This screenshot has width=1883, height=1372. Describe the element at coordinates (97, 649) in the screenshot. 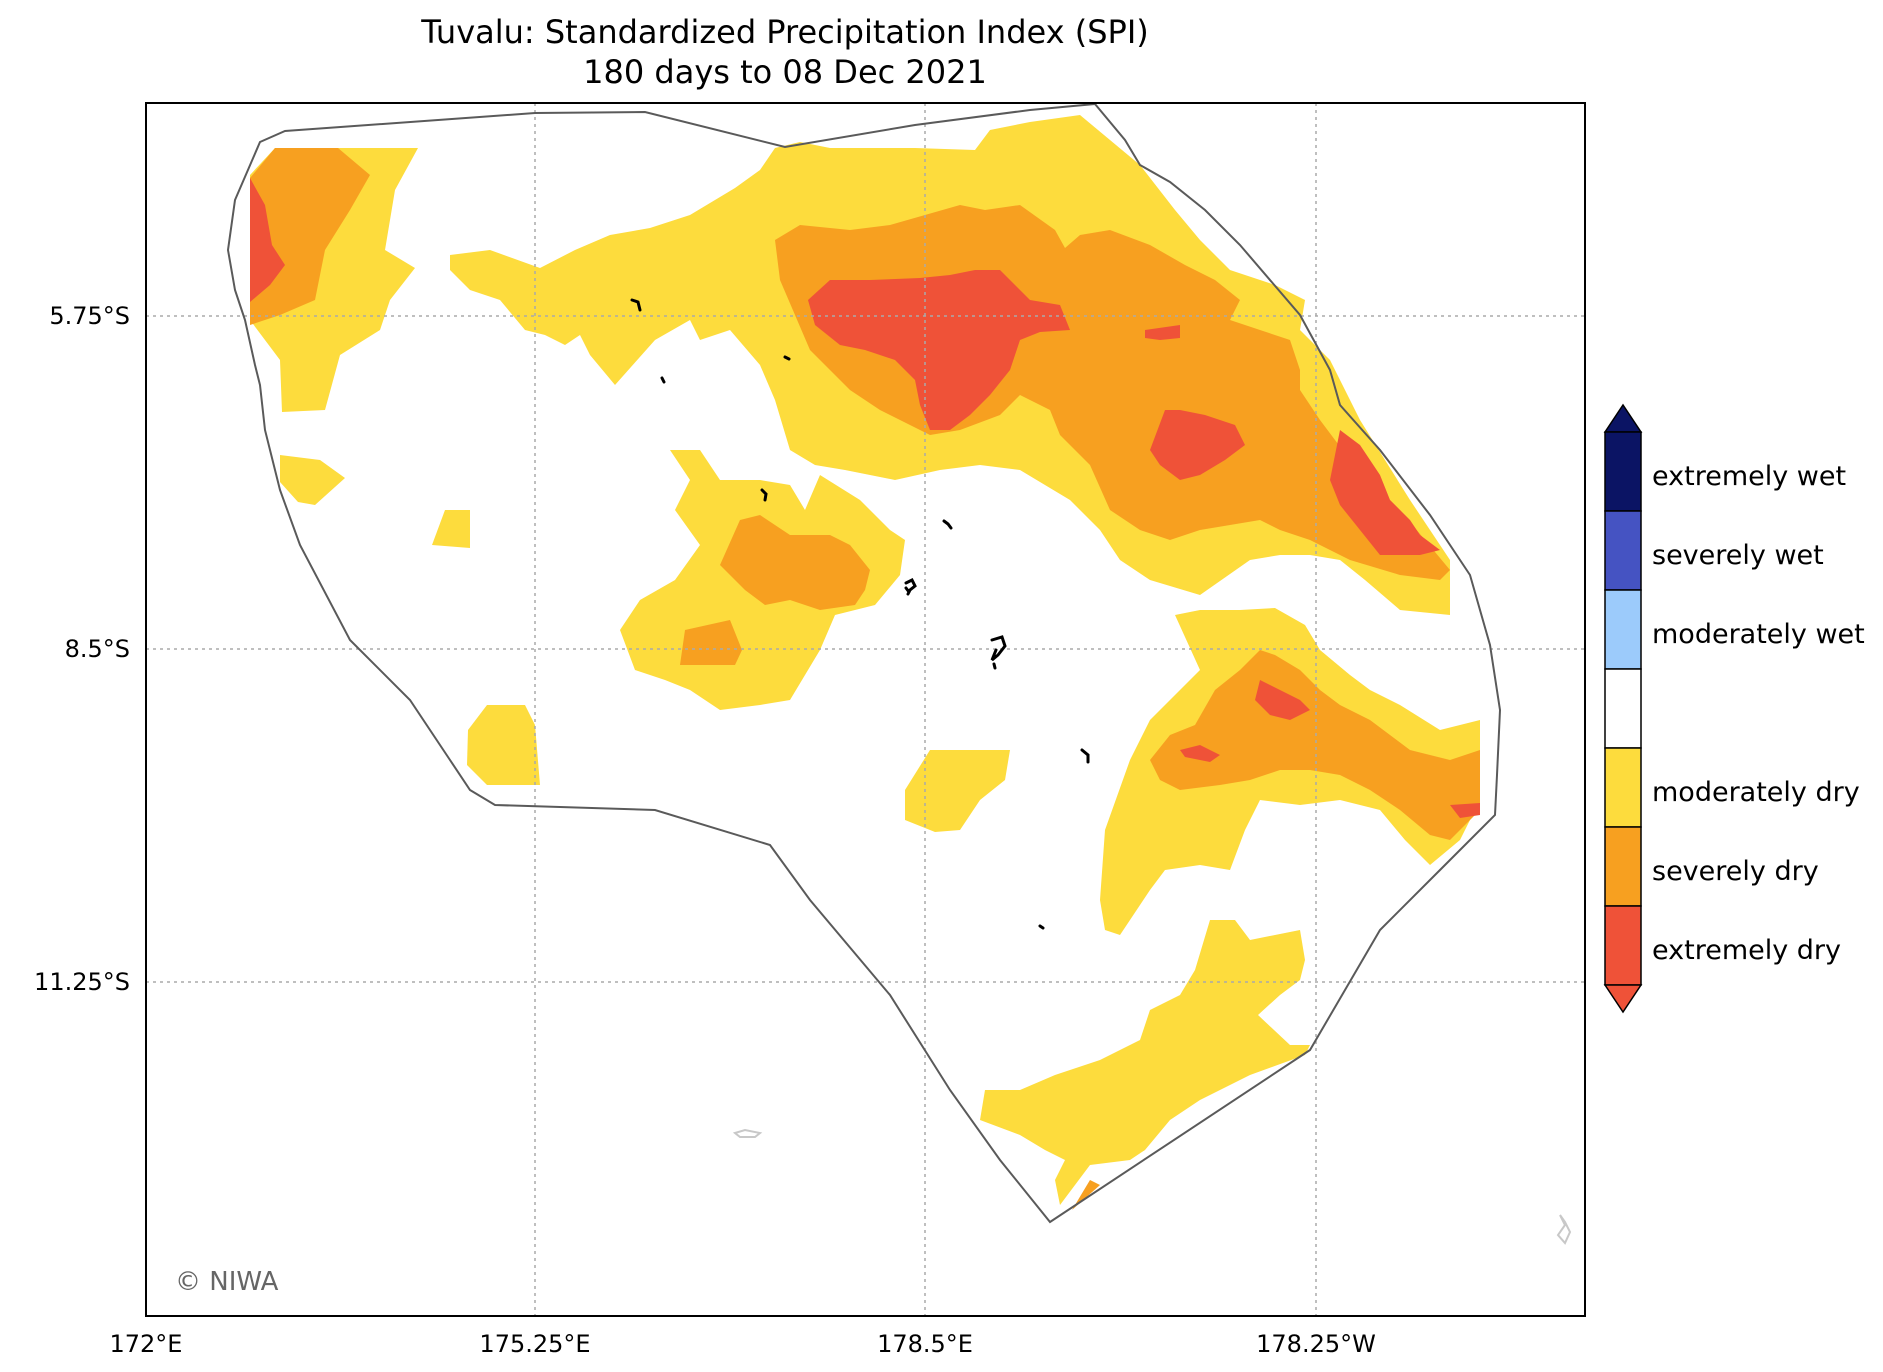

I see `y-tick-label: 8.5°S` at that location.